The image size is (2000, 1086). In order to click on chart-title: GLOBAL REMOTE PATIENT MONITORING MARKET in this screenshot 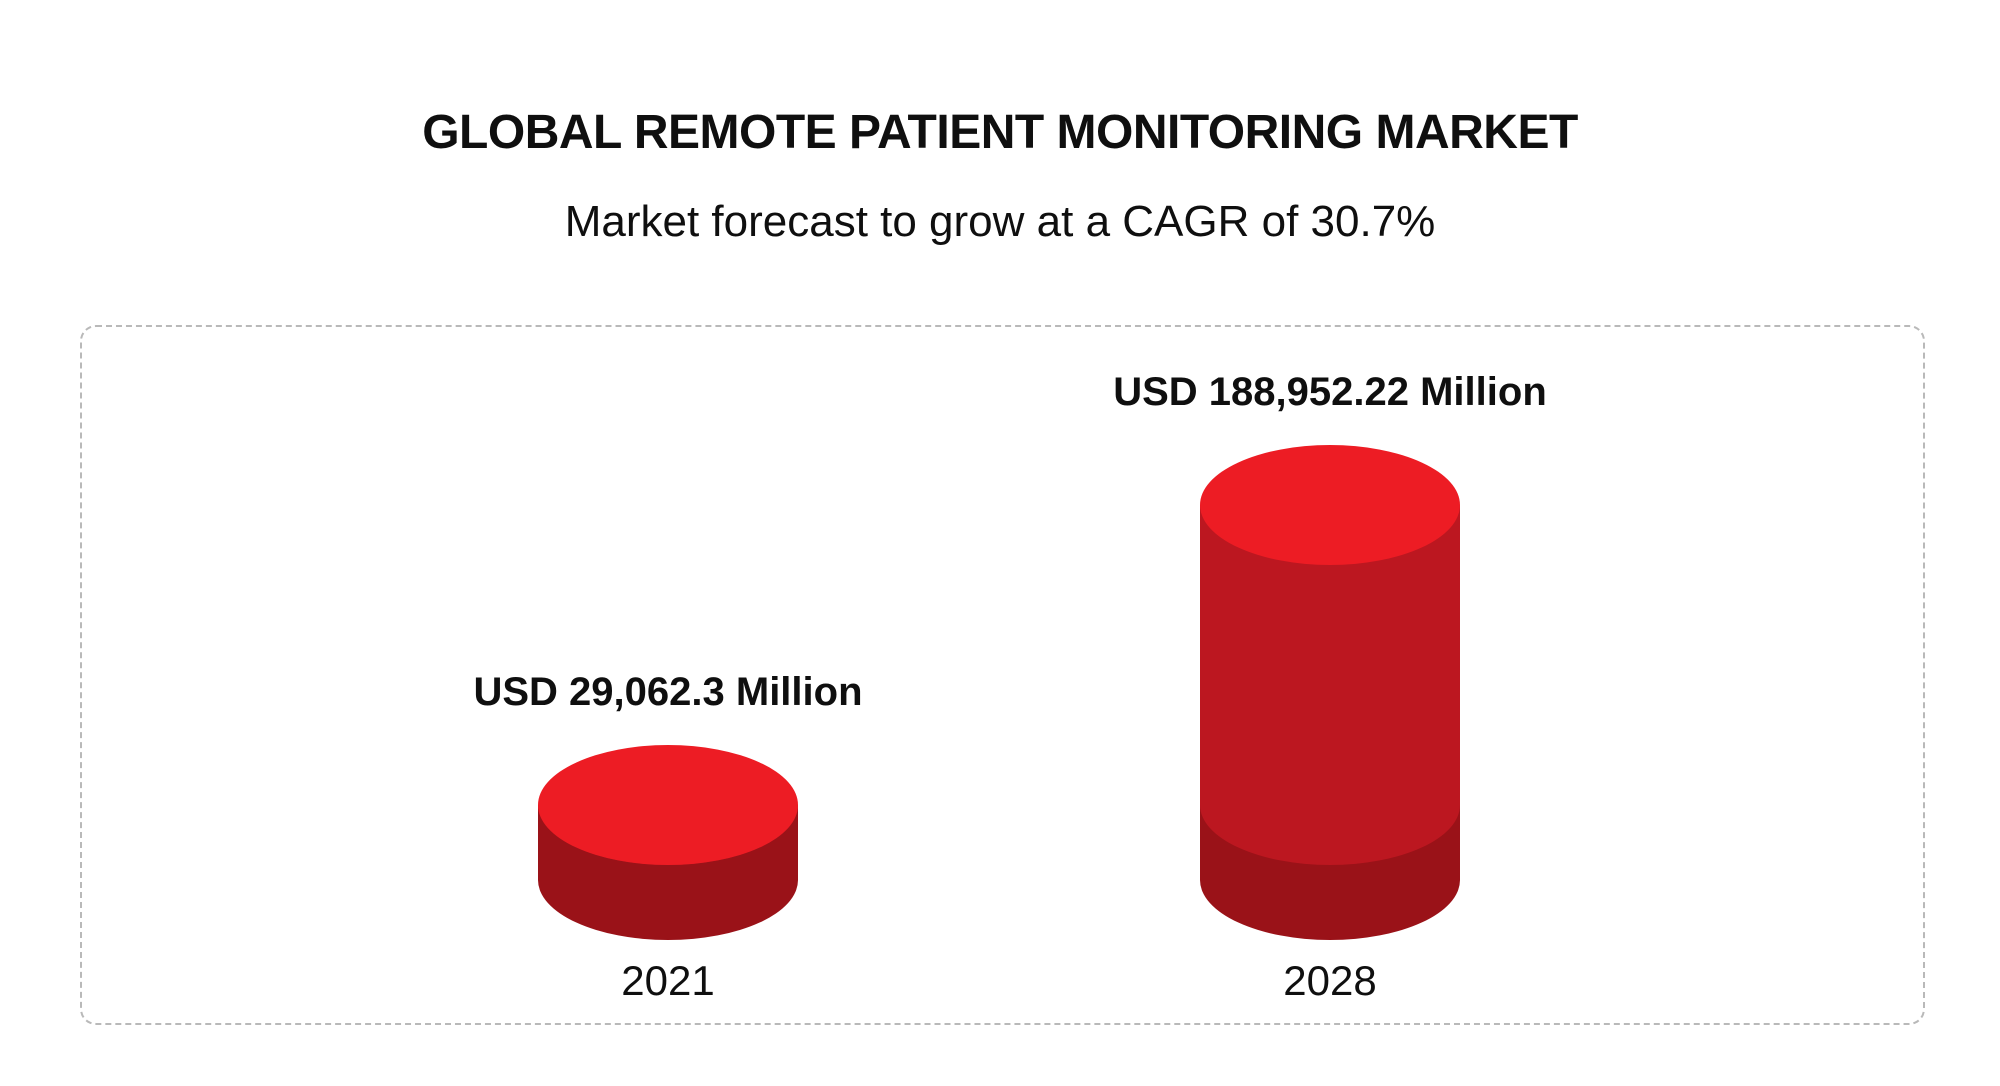, I will do `click(1000, 132)`.